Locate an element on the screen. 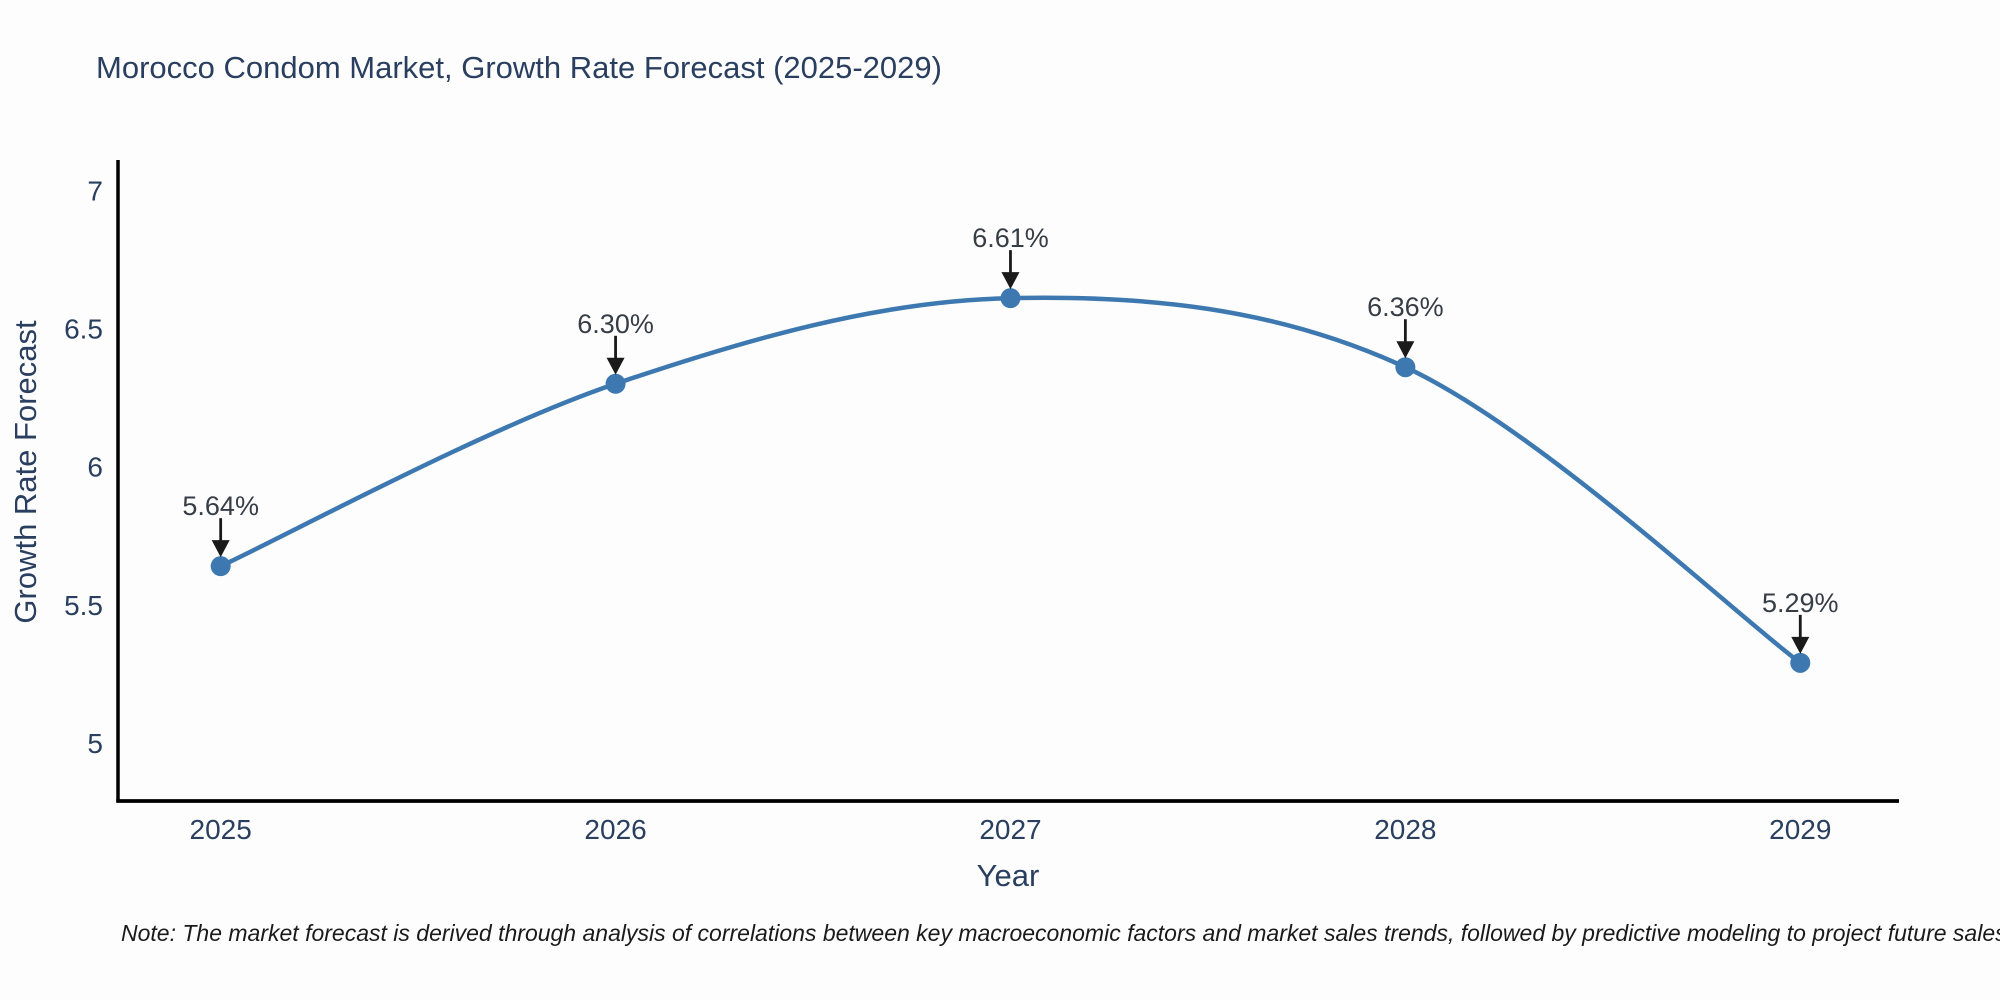 Image resolution: width=2000 pixels, height=1000 pixels. x-tick-label: 2026 is located at coordinates (615, 829).